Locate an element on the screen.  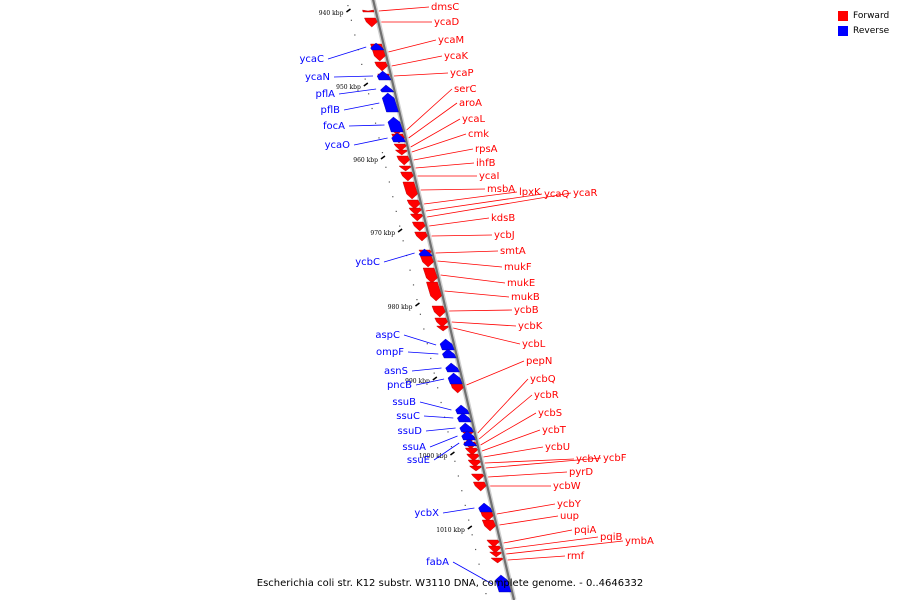
gene-feature-ycaR is located at coordinates (417, 217).